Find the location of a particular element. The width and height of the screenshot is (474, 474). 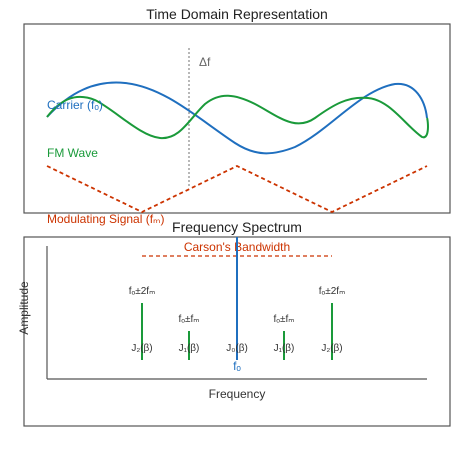

spectrum-title: Frequency Spectrum is located at coordinates (237, 227).